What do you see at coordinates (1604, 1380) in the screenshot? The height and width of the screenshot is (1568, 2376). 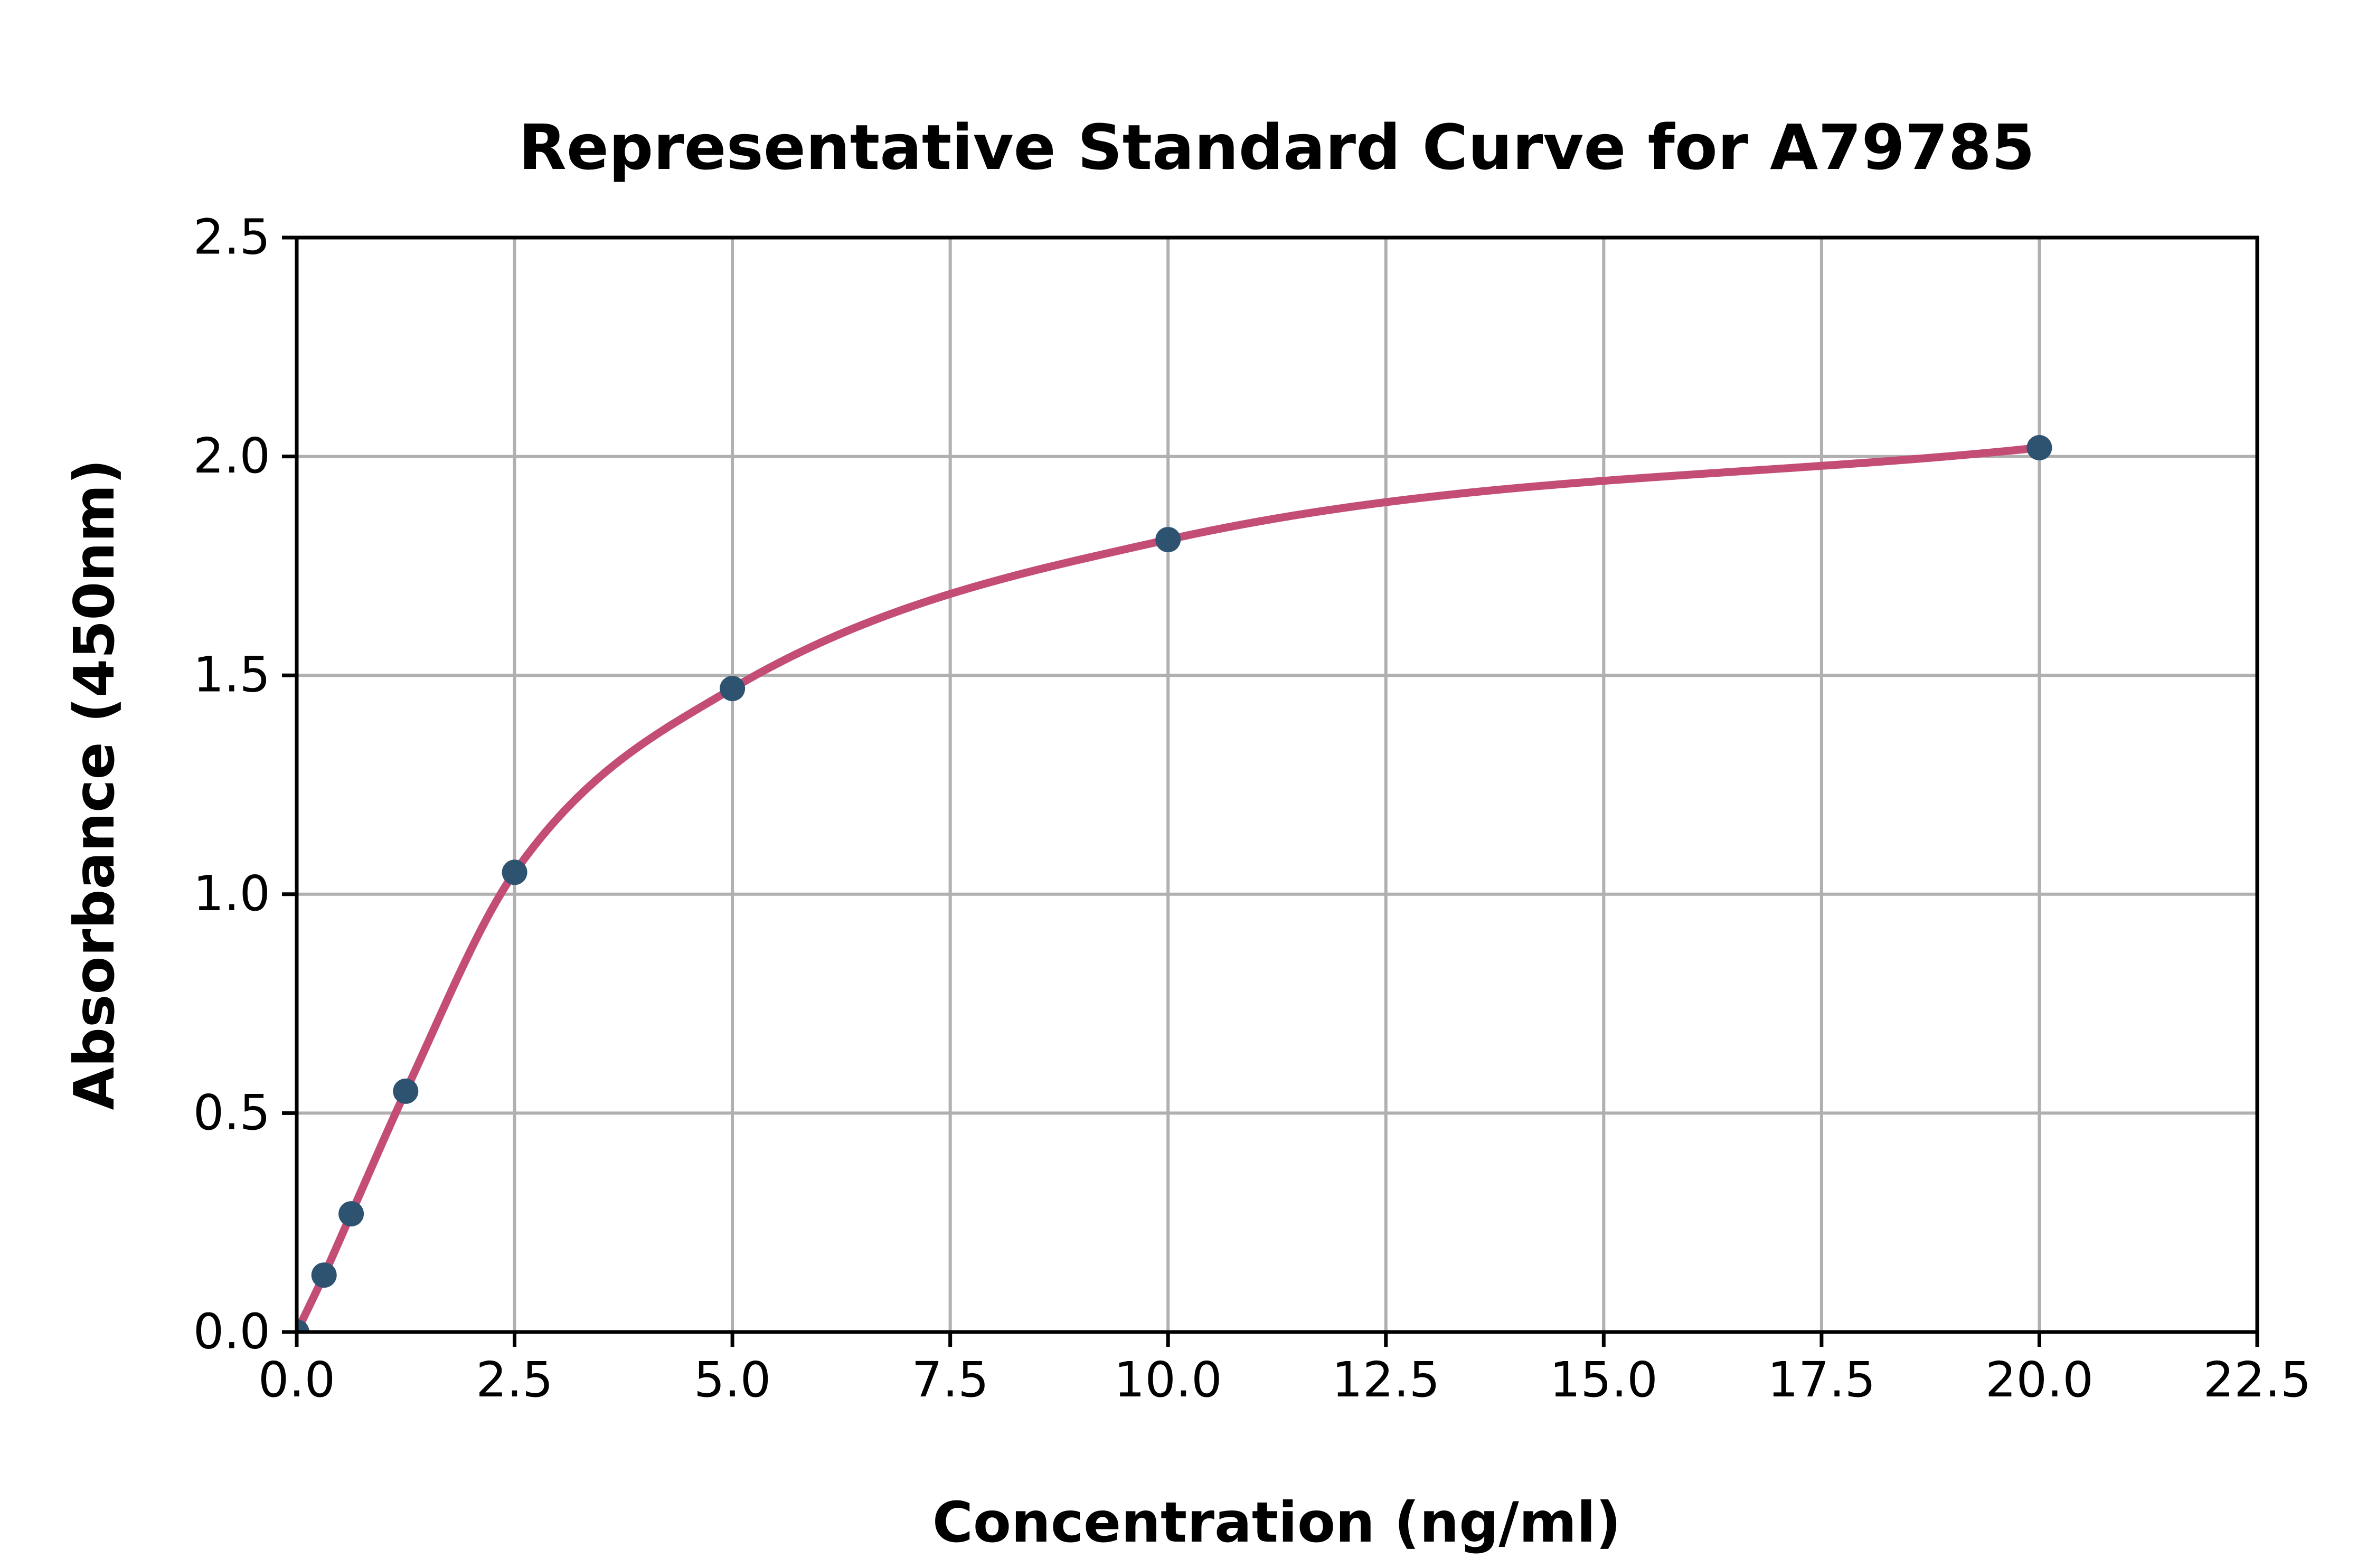 I see `x-tick-label: 15.0` at bounding box center [1604, 1380].